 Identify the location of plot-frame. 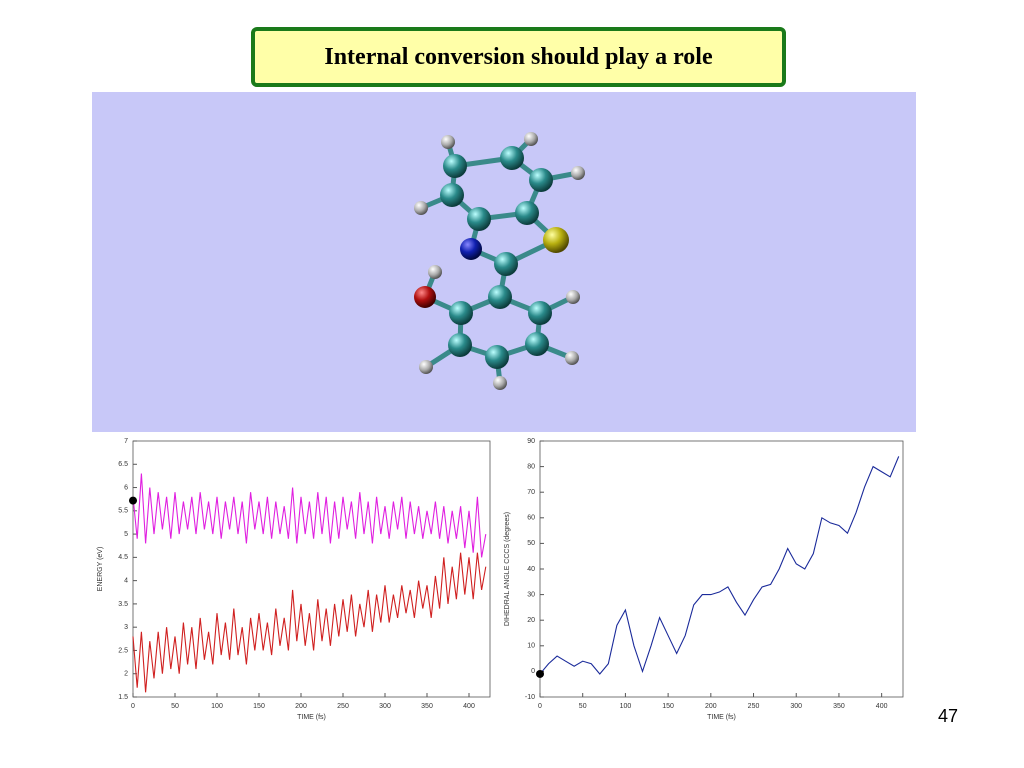
(311, 569).